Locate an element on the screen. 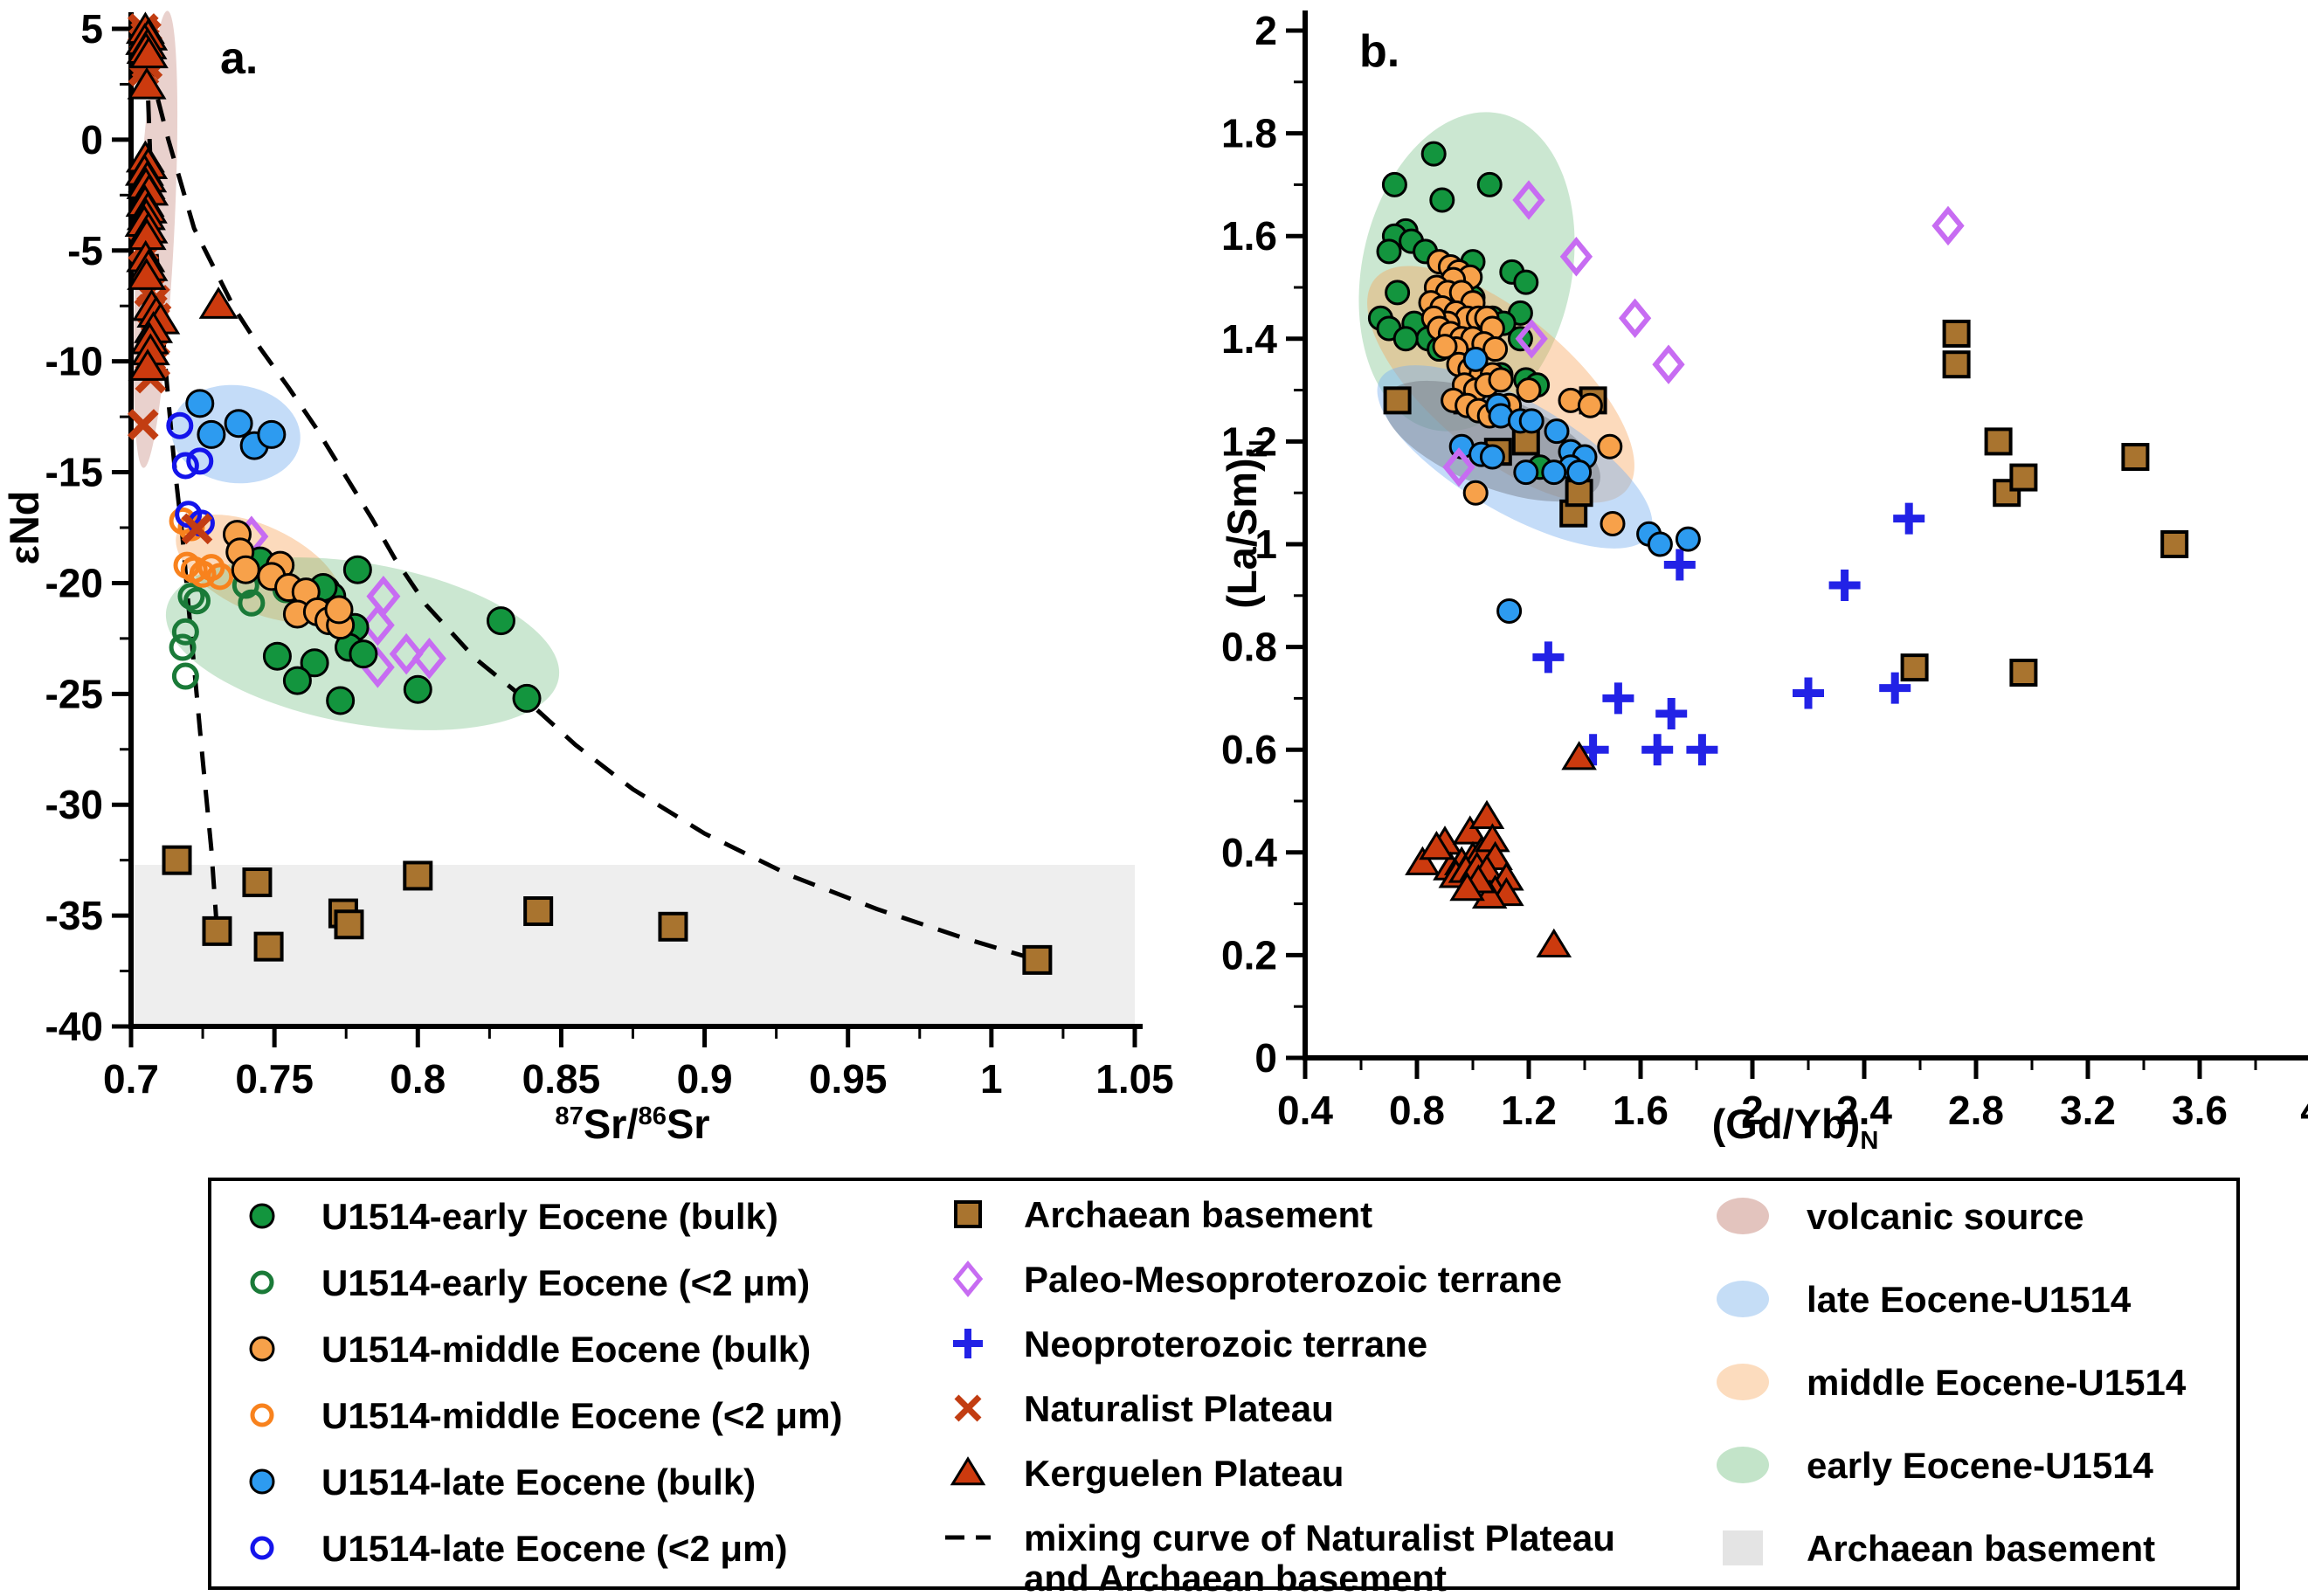 This screenshot has width=2308, height=1596. legend-item-label: U1514-middle Eocene (bulk) is located at coordinates (566, 1349).